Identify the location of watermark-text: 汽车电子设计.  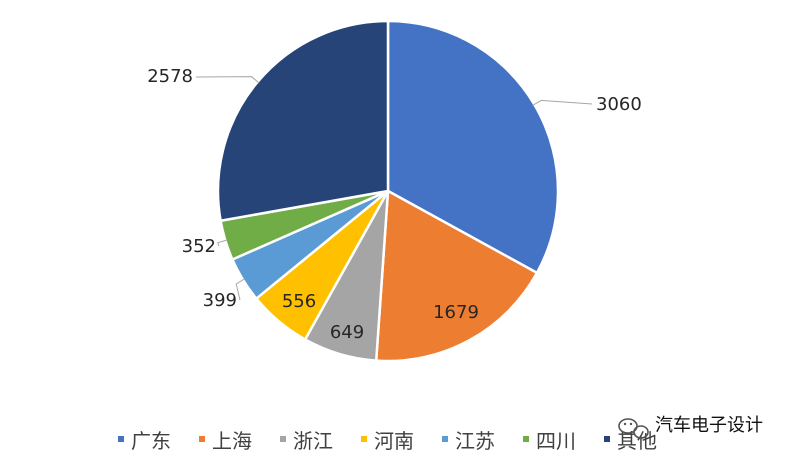
(709, 425).